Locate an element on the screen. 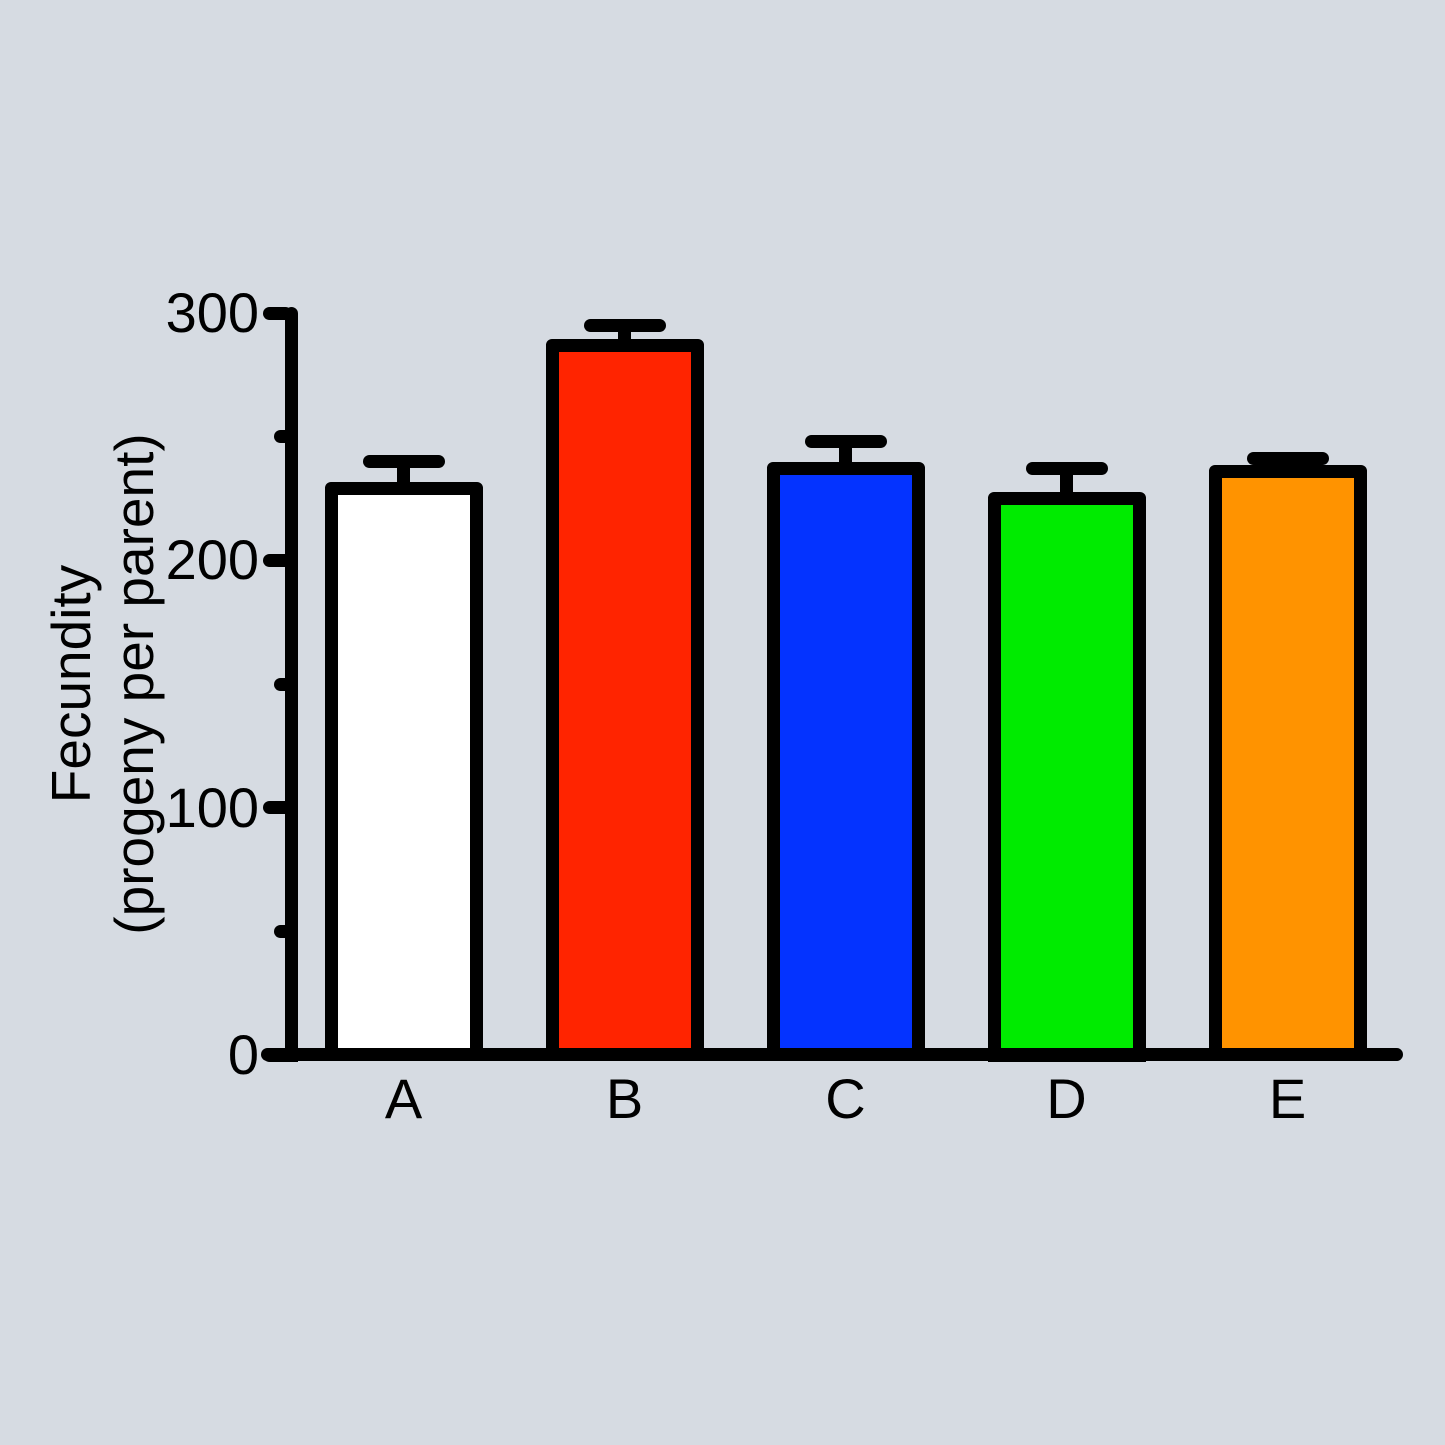 The width and height of the screenshot is (1445, 1445). x-category-label-A: A is located at coordinates (403, 1098).